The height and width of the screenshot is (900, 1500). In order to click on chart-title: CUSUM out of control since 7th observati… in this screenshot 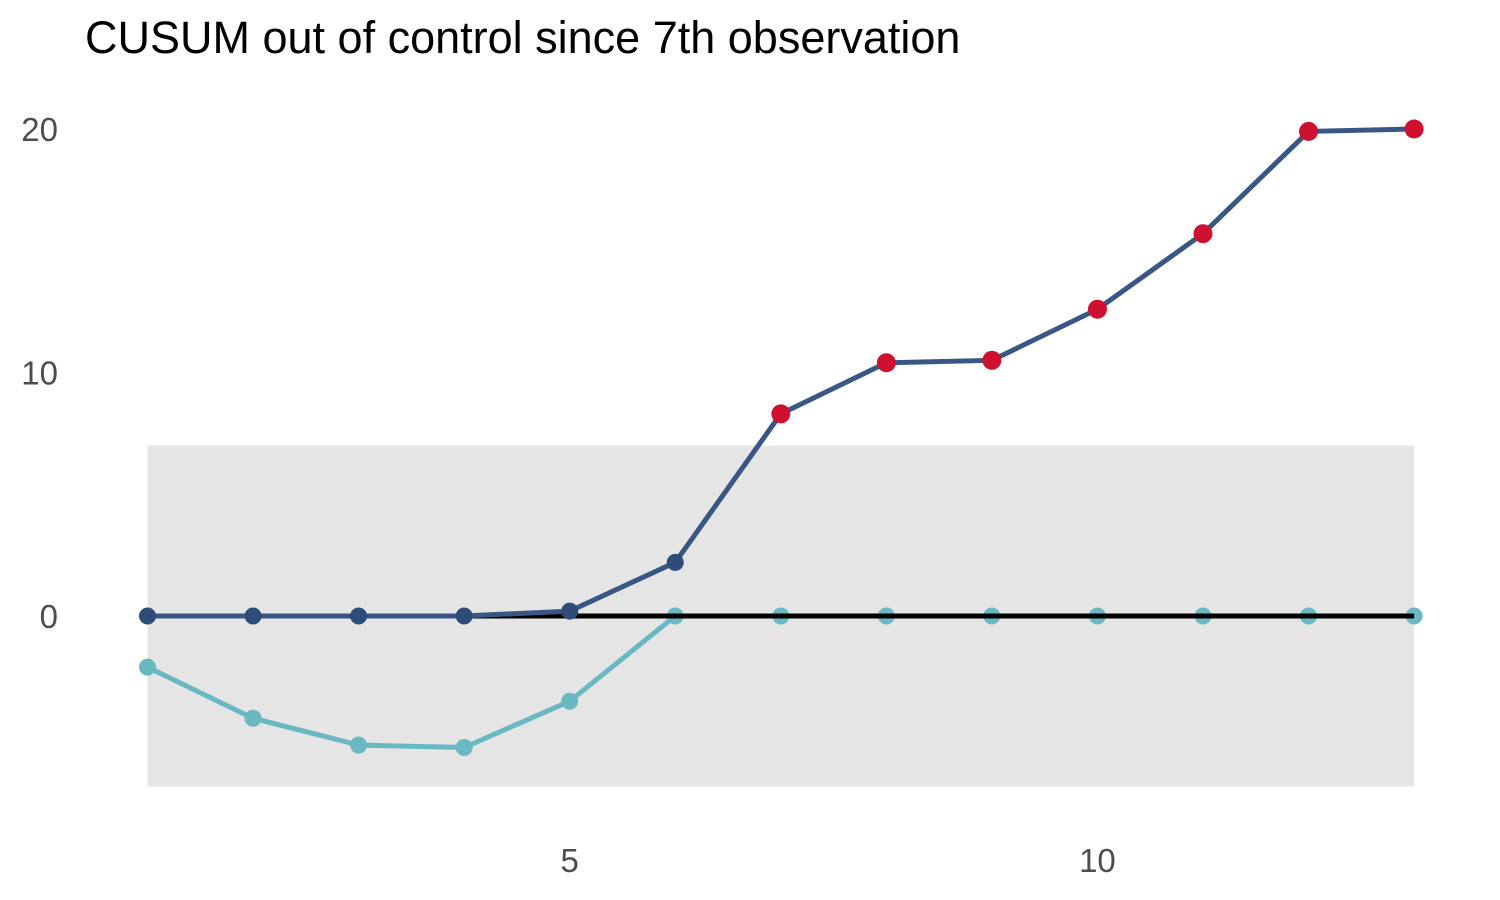, I will do `click(523, 37)`.